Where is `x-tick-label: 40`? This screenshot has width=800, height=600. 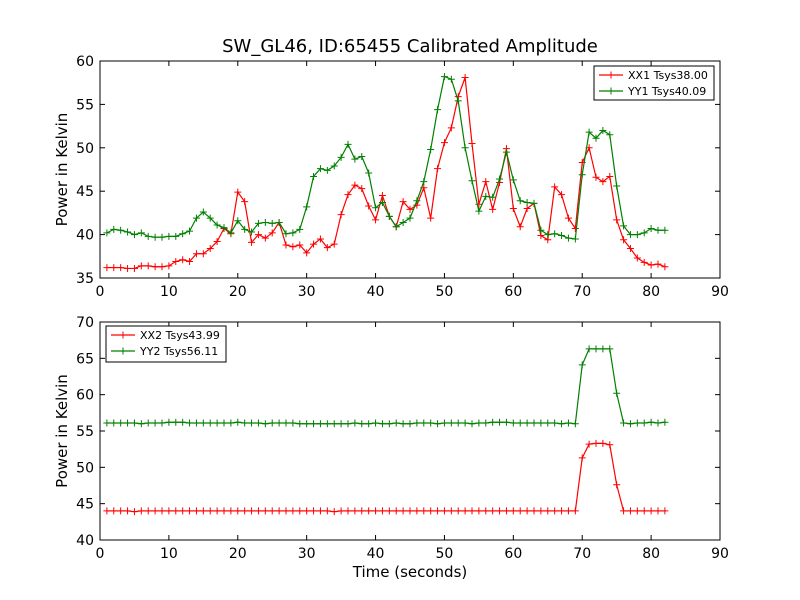
x-tick-label: 40 is located at coordinates (376, 292).